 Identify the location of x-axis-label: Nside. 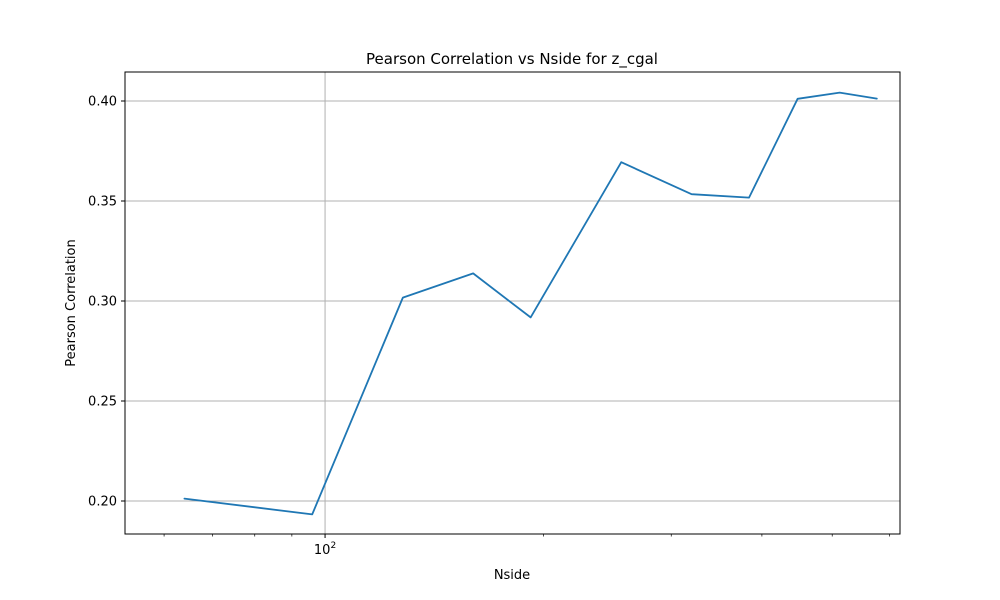
(512, 575).